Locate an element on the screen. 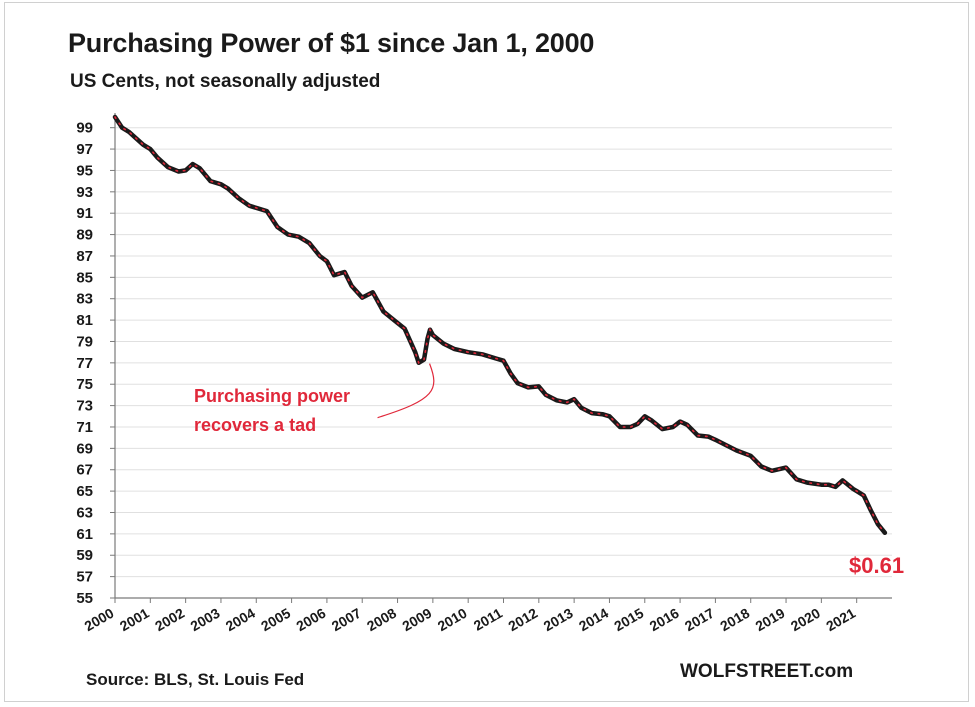  x-tick-label: 2016 is located at coordinates (664, 620).